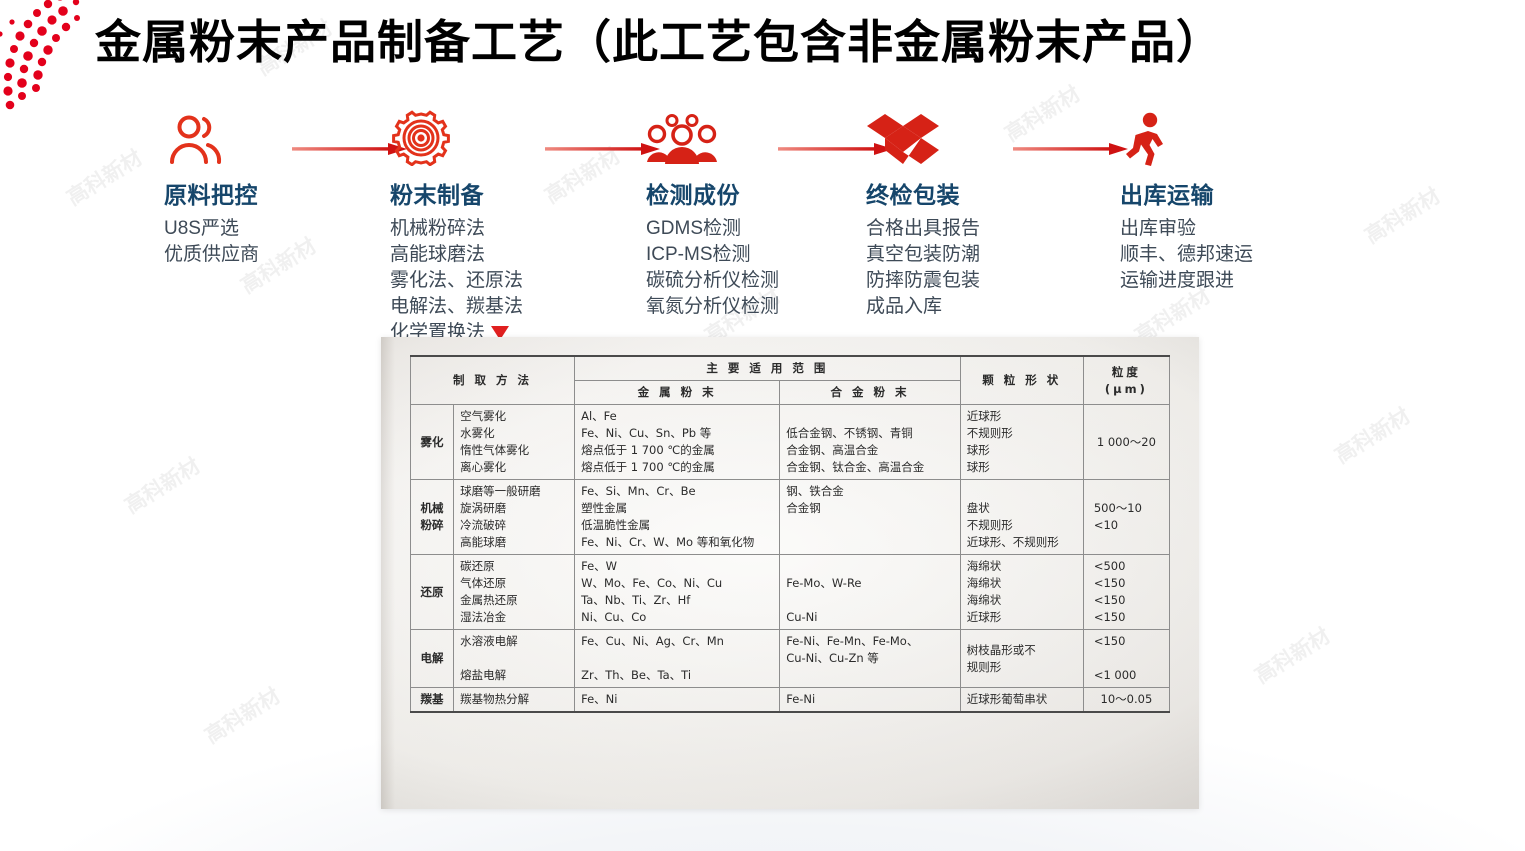 The height and width of the screenshot is (851, 1525). Describe the element at coordinates (1126, 592) in the screenshot. I see `cell-size: <500 <150 <150 <150` at that location.